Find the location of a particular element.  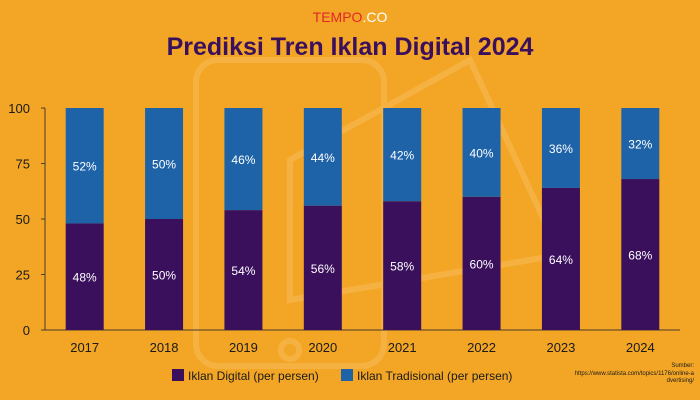

y-axis: 0 25 50 75 100 is located at coordinates (26, 219).